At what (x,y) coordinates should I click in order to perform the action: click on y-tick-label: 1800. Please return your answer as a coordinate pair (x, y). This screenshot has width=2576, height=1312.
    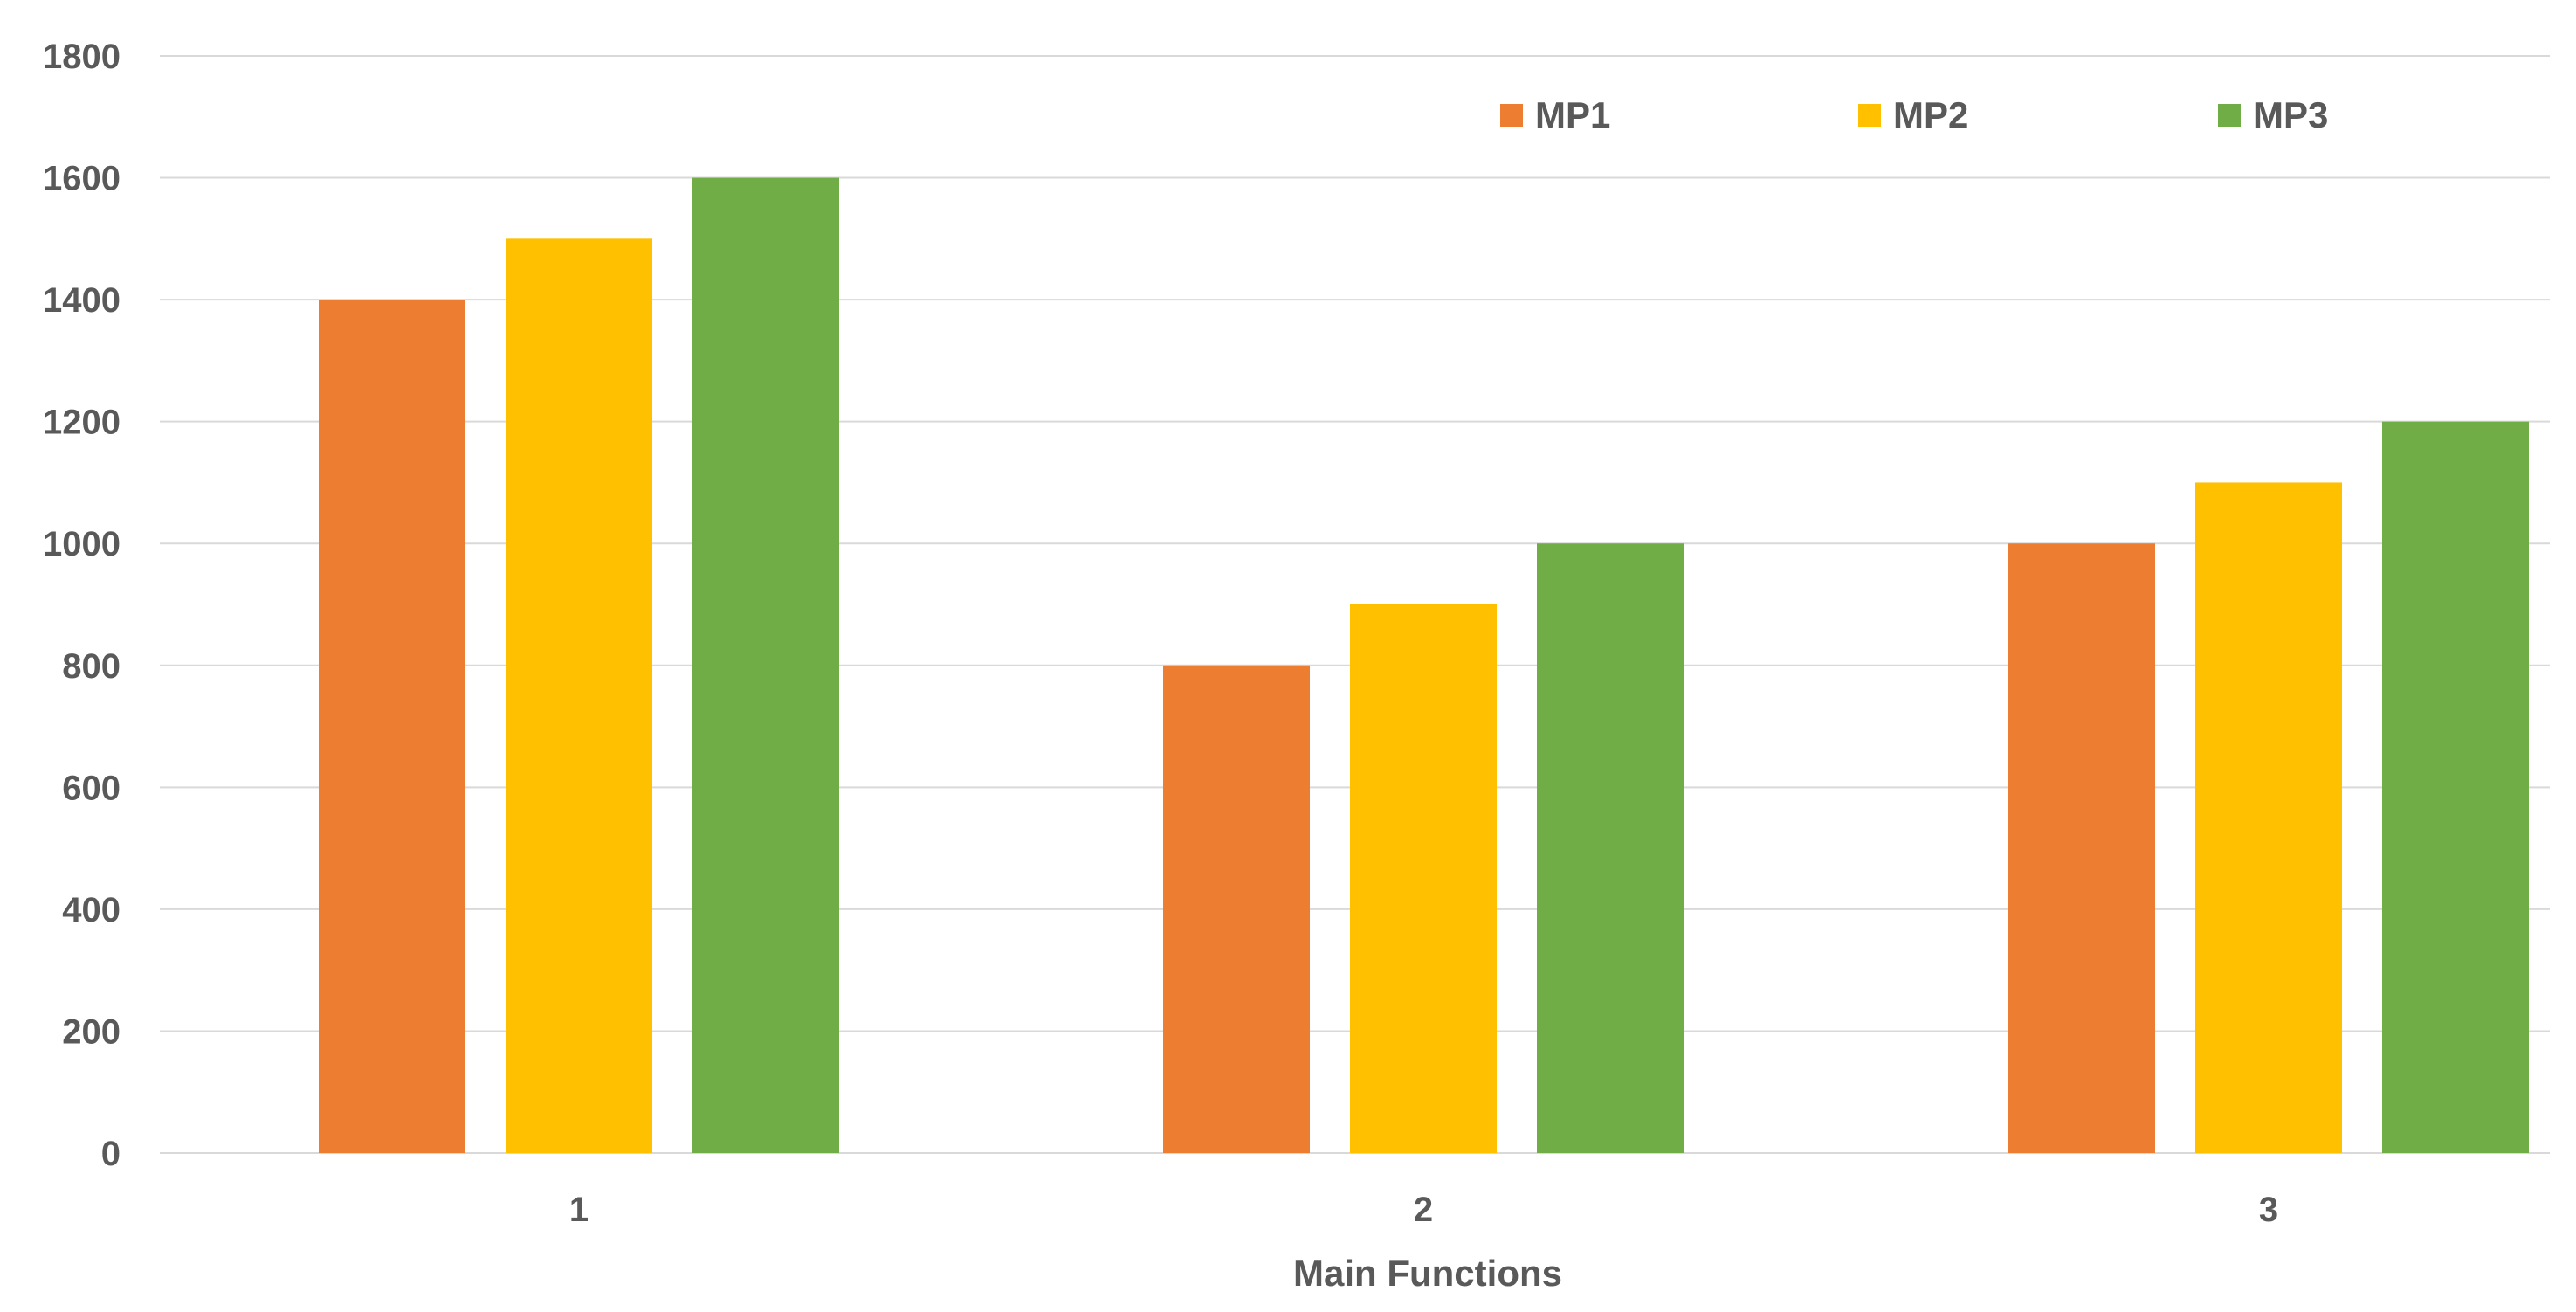
    Looking at the image, I should click on (82, 57).